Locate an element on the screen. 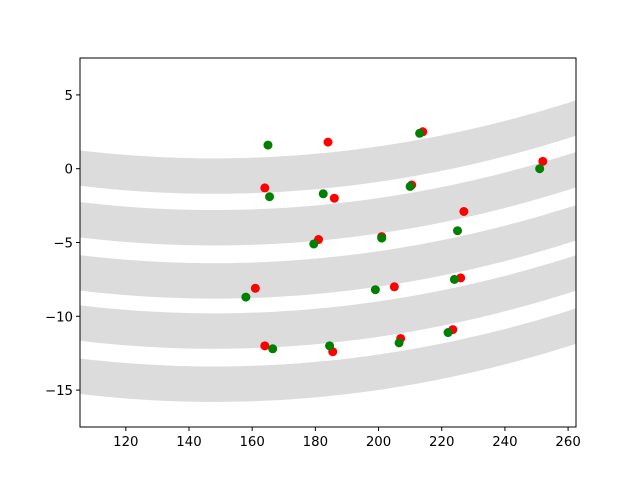 This screenshot has height=485, width=640. x-tick-label: 160 is located at coordinates (251, 442).